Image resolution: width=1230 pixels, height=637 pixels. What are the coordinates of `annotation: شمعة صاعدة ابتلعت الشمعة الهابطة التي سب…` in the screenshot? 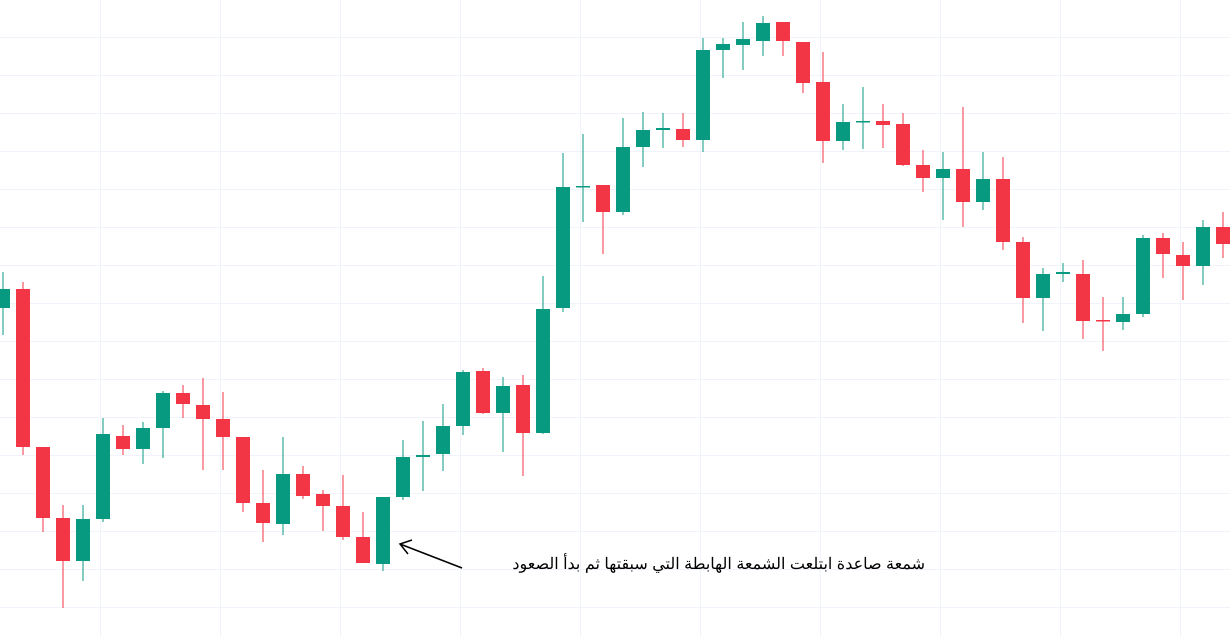 It's located at (718, 563).